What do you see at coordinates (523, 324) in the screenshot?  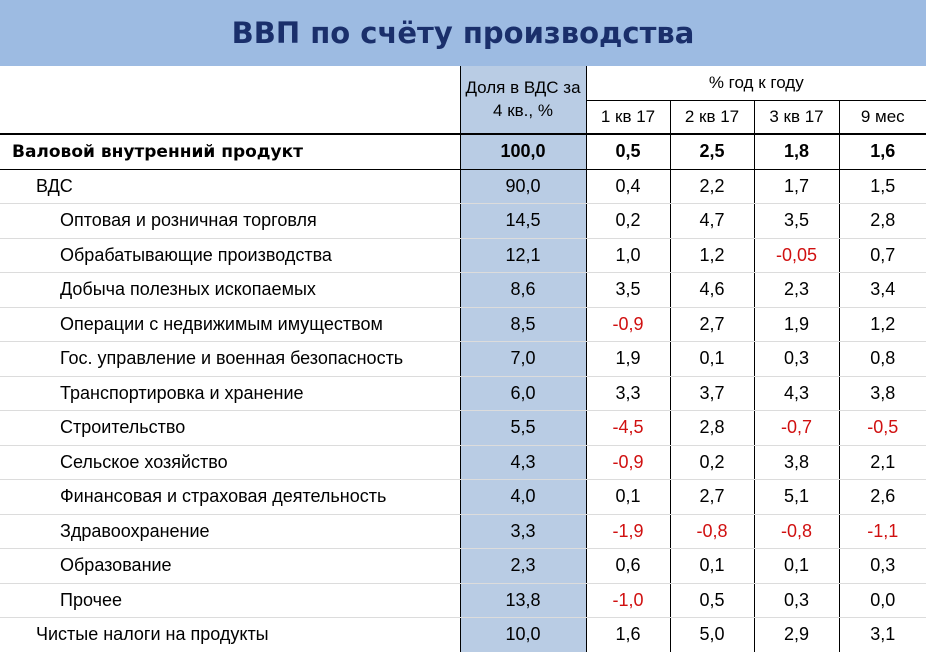 I see `share-cell: 8,5` at bounding box center [523, 324].